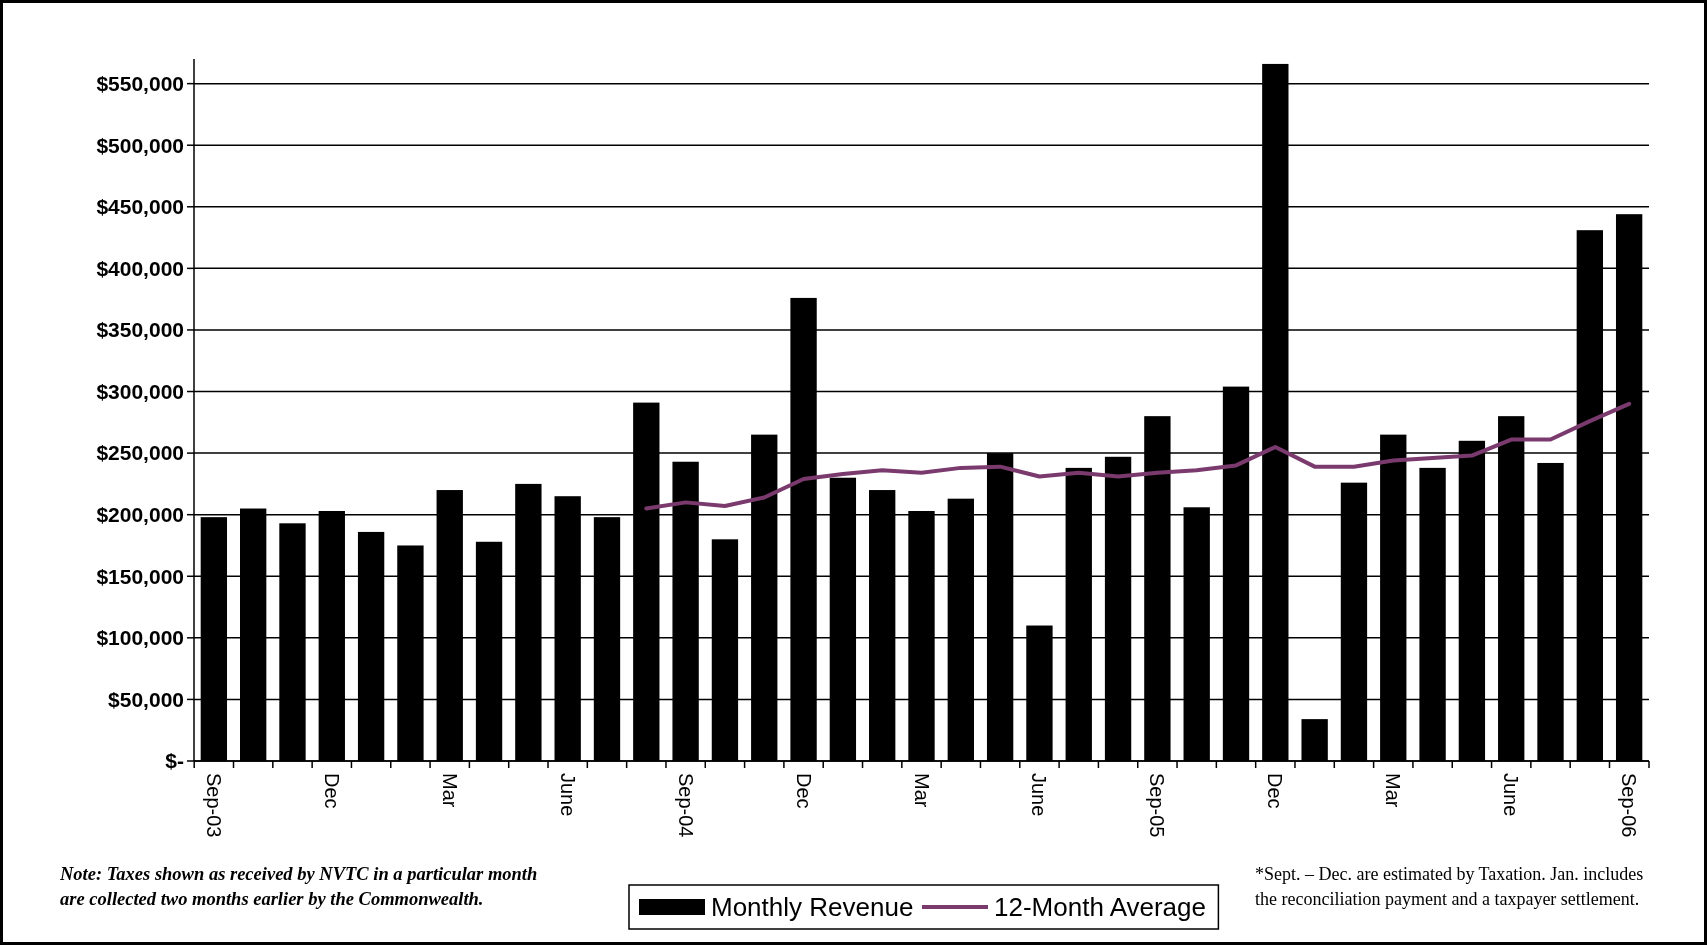  What do you see at coordinates (140, 576) in the screenshot?
I see `y-tick-label: $150,000` at bounding box center [140, 576].